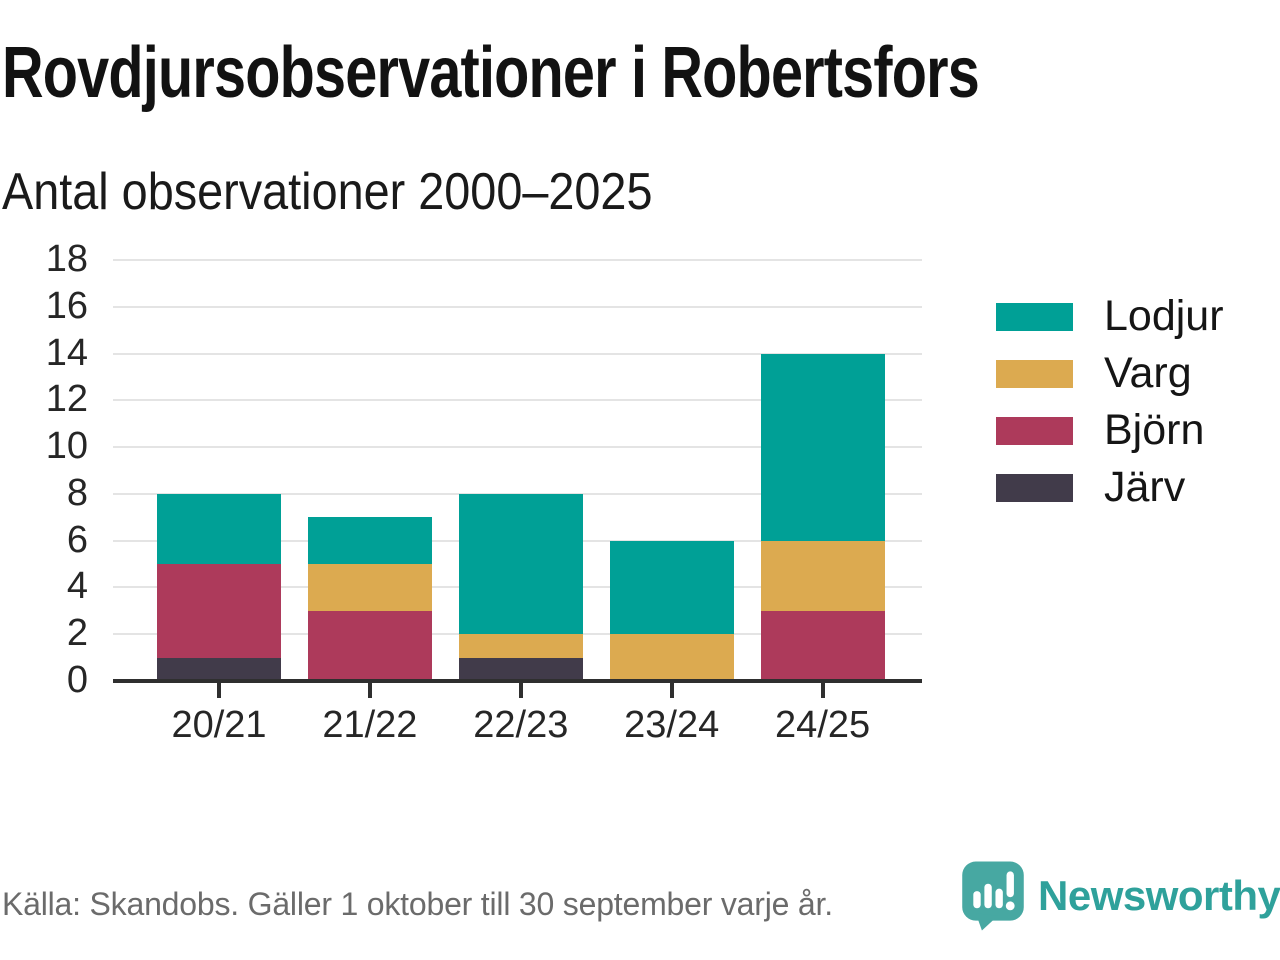  What do you see at coordinates (77, 680) in the screenshot?
I see `y-axis-tick-label: 0` at bounding box center [77, 680].